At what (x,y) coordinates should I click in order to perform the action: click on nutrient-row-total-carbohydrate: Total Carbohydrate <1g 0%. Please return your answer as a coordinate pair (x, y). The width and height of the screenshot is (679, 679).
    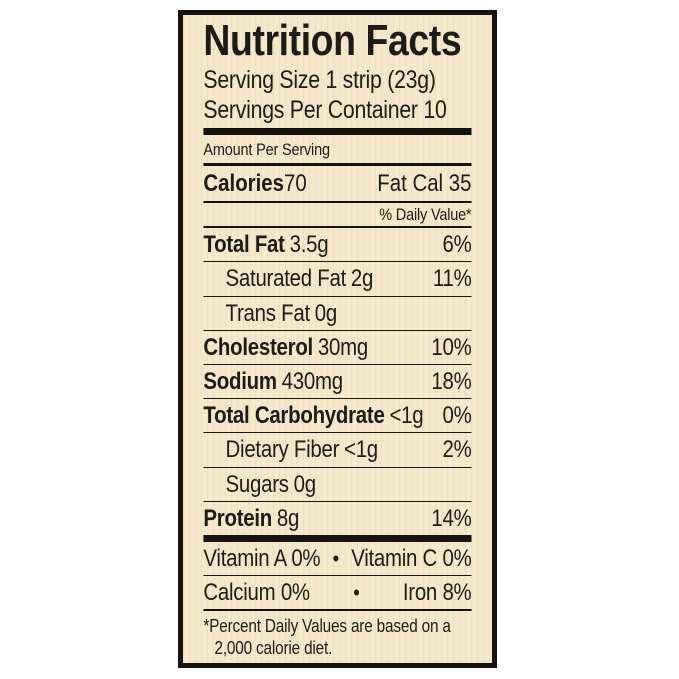
    Looking at the image, I should click on (337, 416).